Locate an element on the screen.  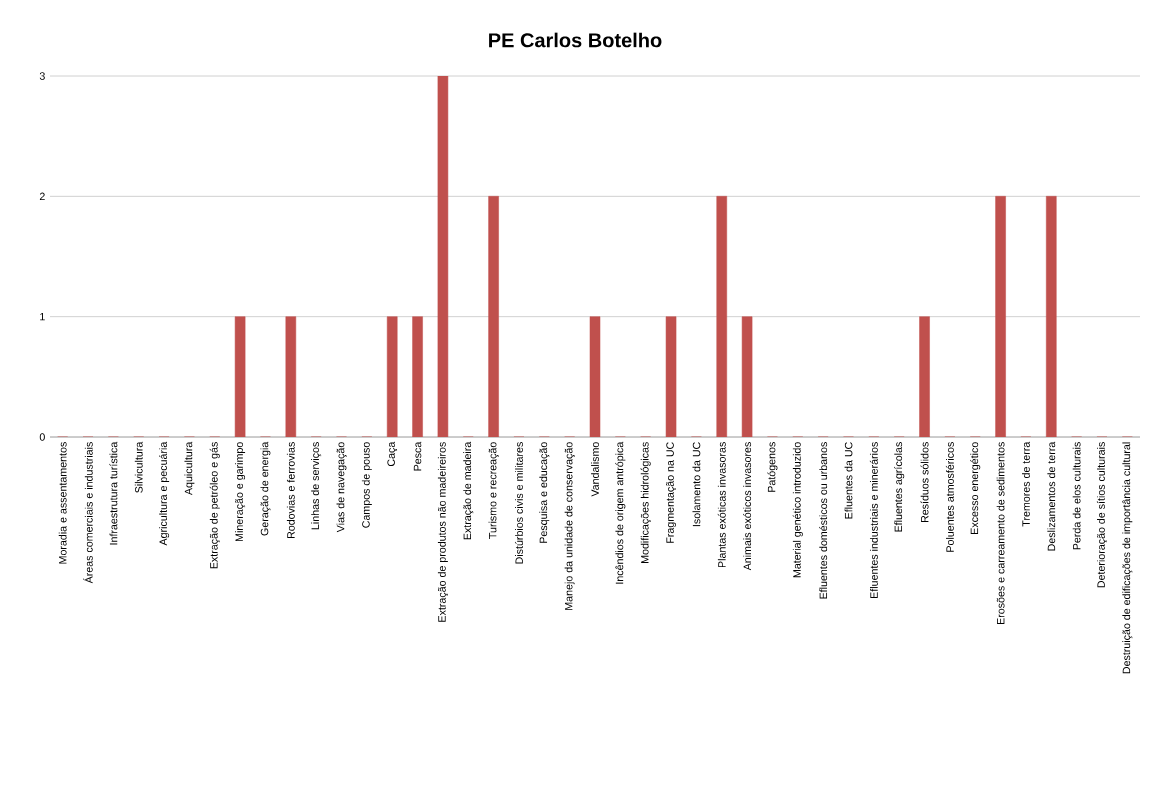
x-tick-label: Poluentes atmosféricos is located at coordinates (949, 497).